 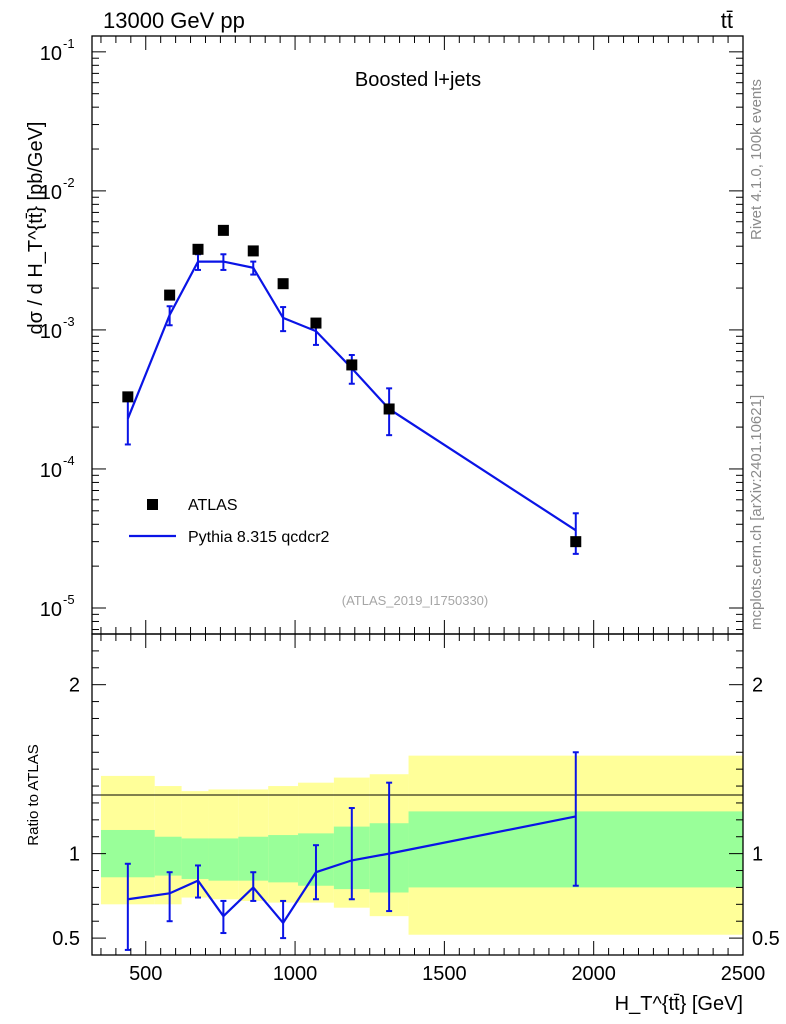 I want to click on x-tick-label: 2500, so click(x=743, y=974).